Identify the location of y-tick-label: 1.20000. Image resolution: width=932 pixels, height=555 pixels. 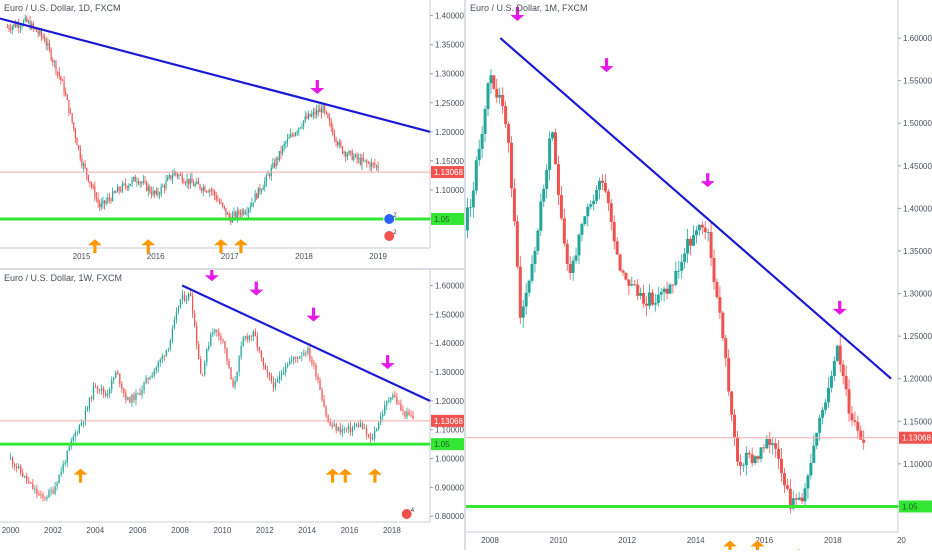
(449, 132).